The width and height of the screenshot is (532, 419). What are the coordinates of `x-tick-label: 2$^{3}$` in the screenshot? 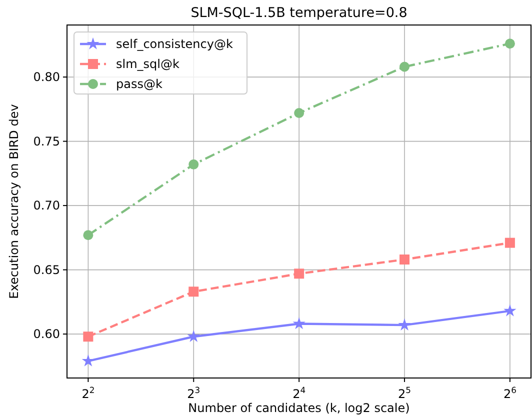 It's located at (193, 393).